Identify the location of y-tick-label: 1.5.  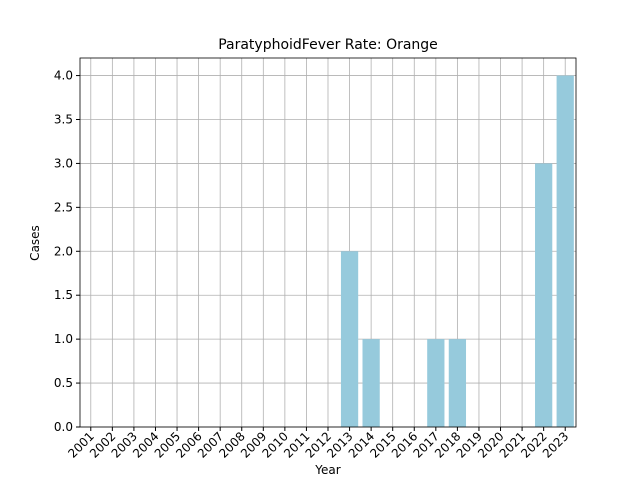
(63, 295).